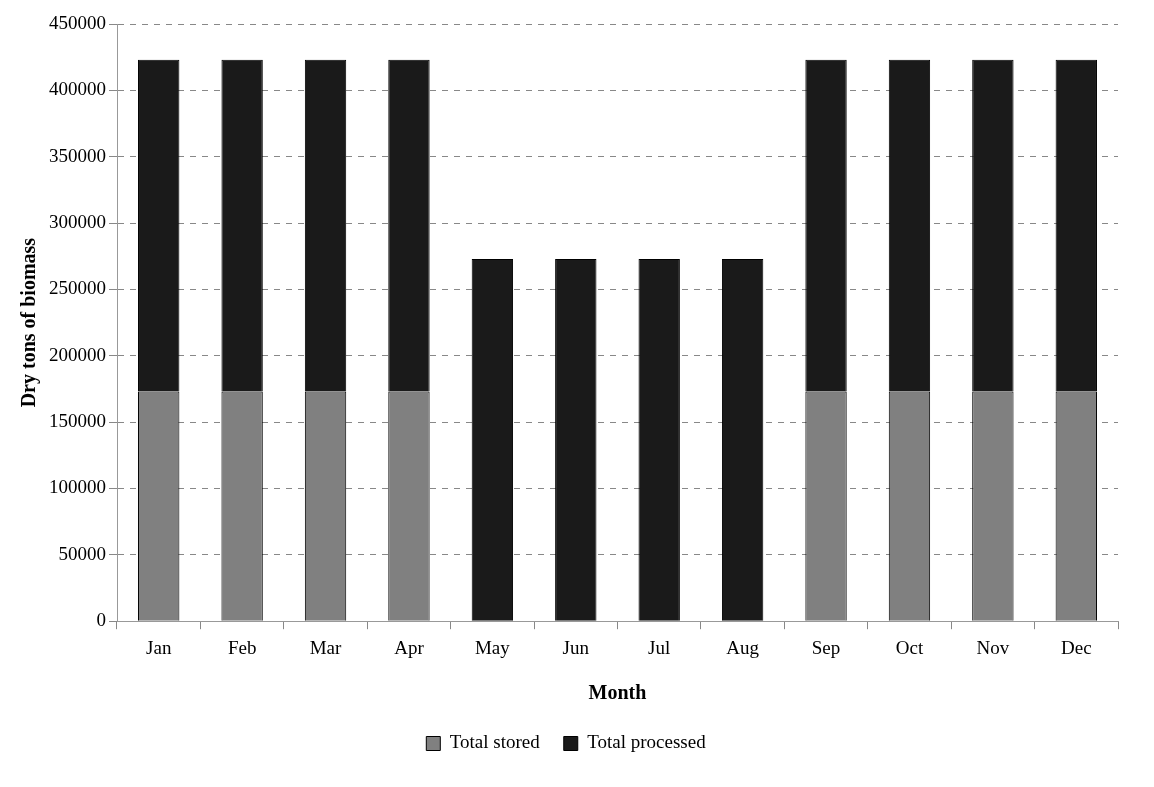  I want to click on y-tick-label: 450000, so click(77, 22).